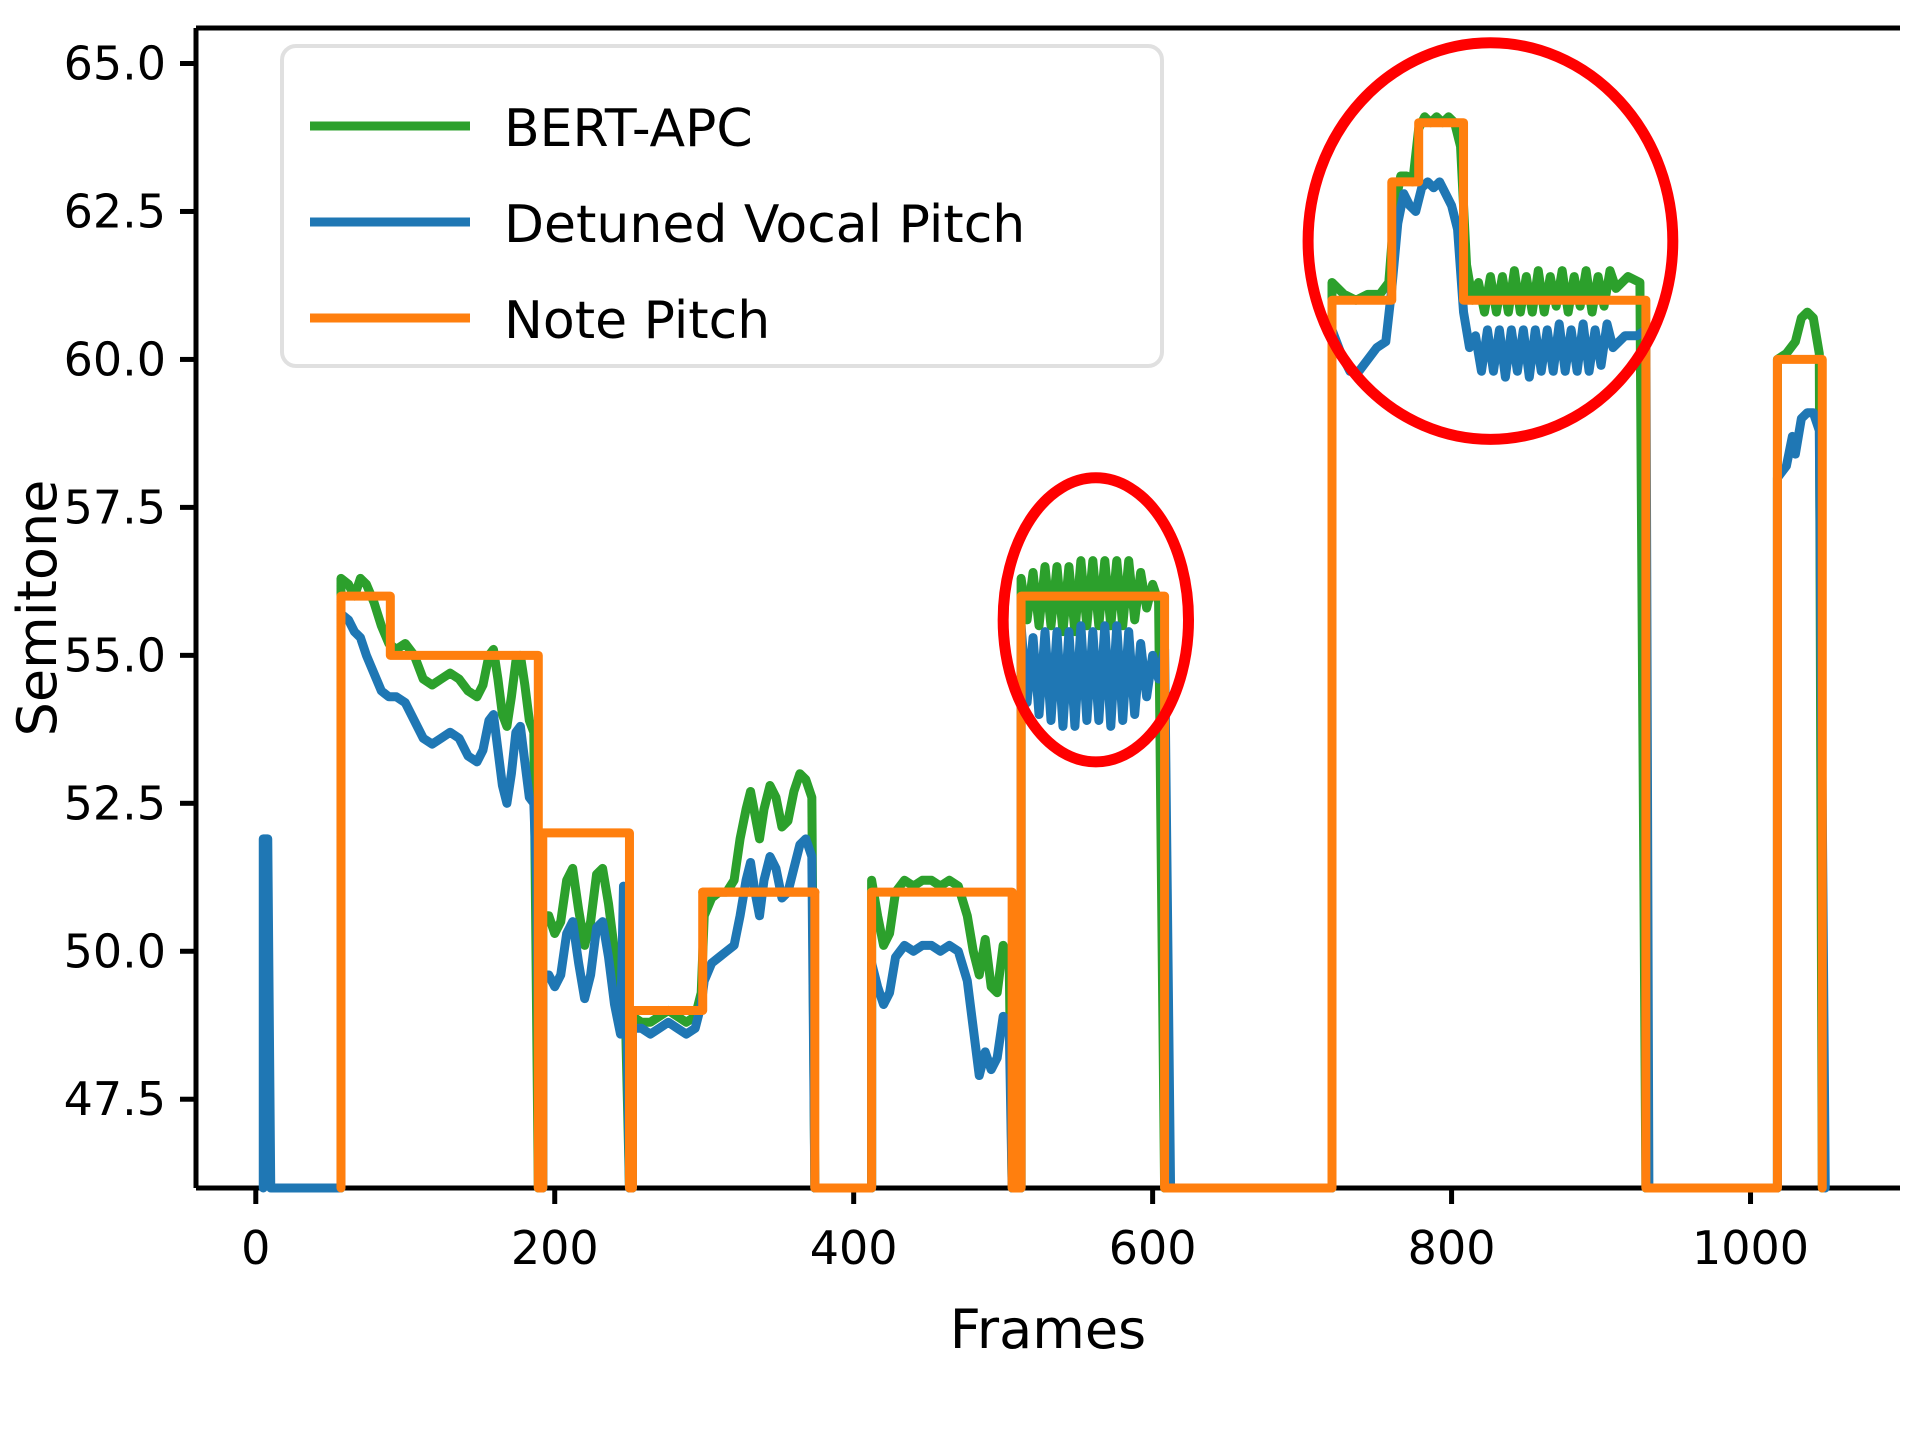  Describe the element at coordinates (37, 608) in the screenshot. I see `y-axis-title: Semitone` at that location.